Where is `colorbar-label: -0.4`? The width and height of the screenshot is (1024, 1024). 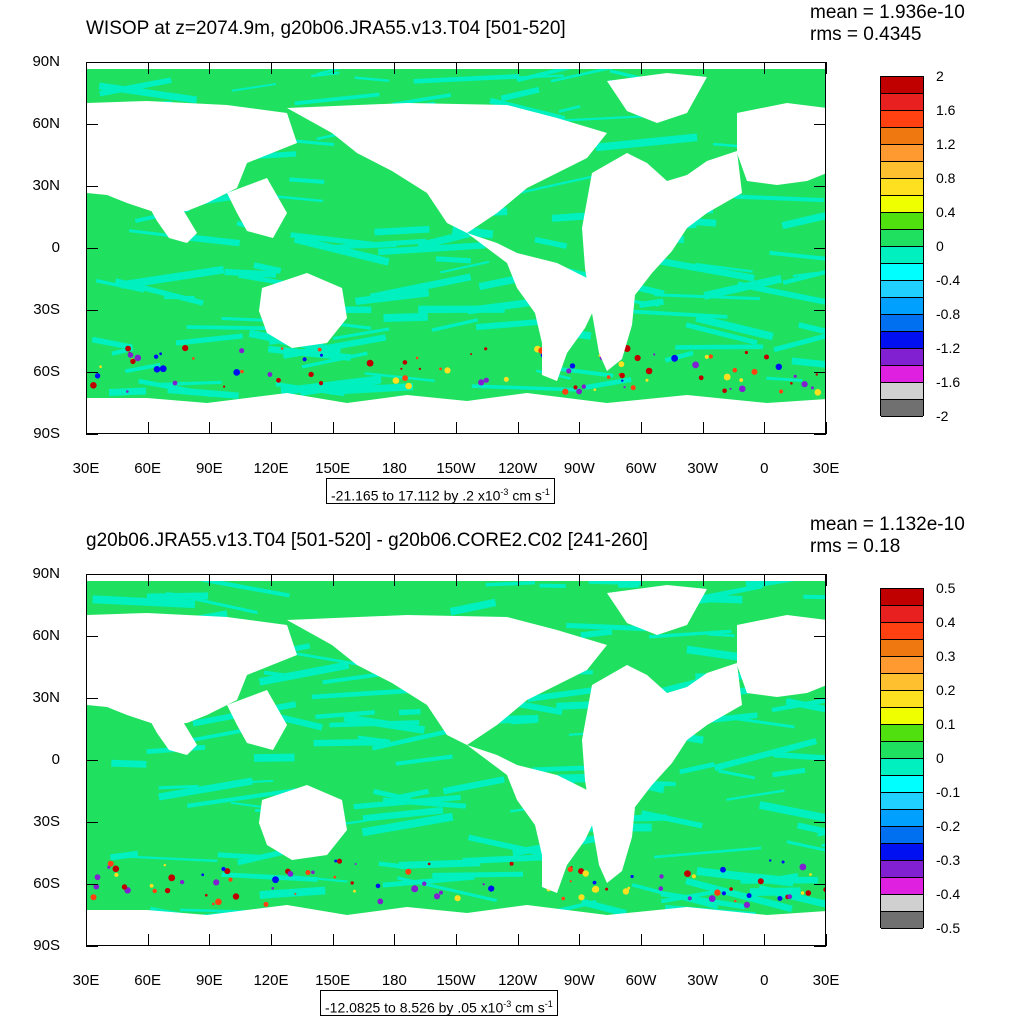 colorbar-label: -0.4 is located at coordinates (948, 894).